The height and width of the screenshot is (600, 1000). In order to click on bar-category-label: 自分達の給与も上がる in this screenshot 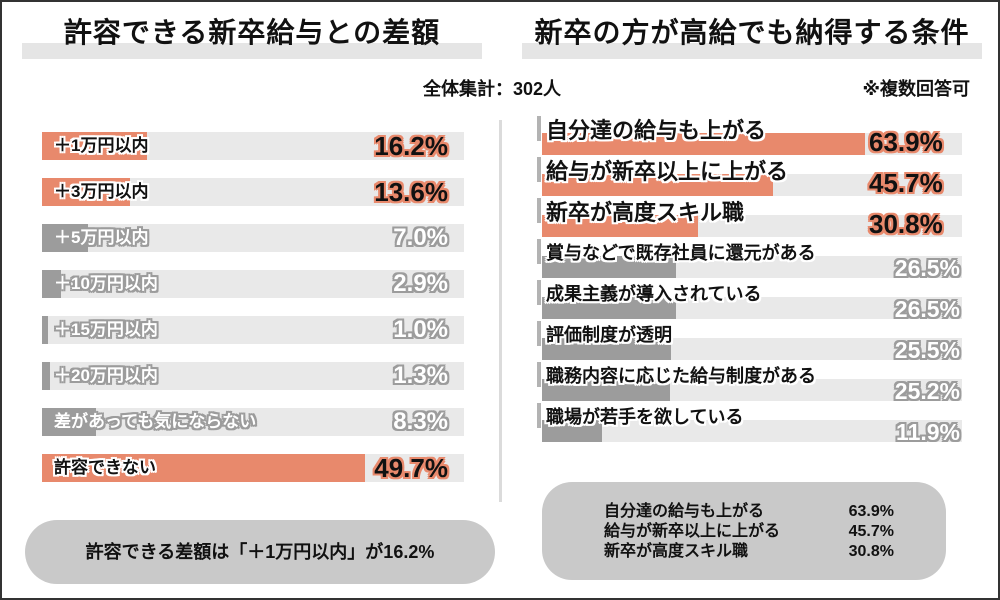, I will do `click(656, 130)`.